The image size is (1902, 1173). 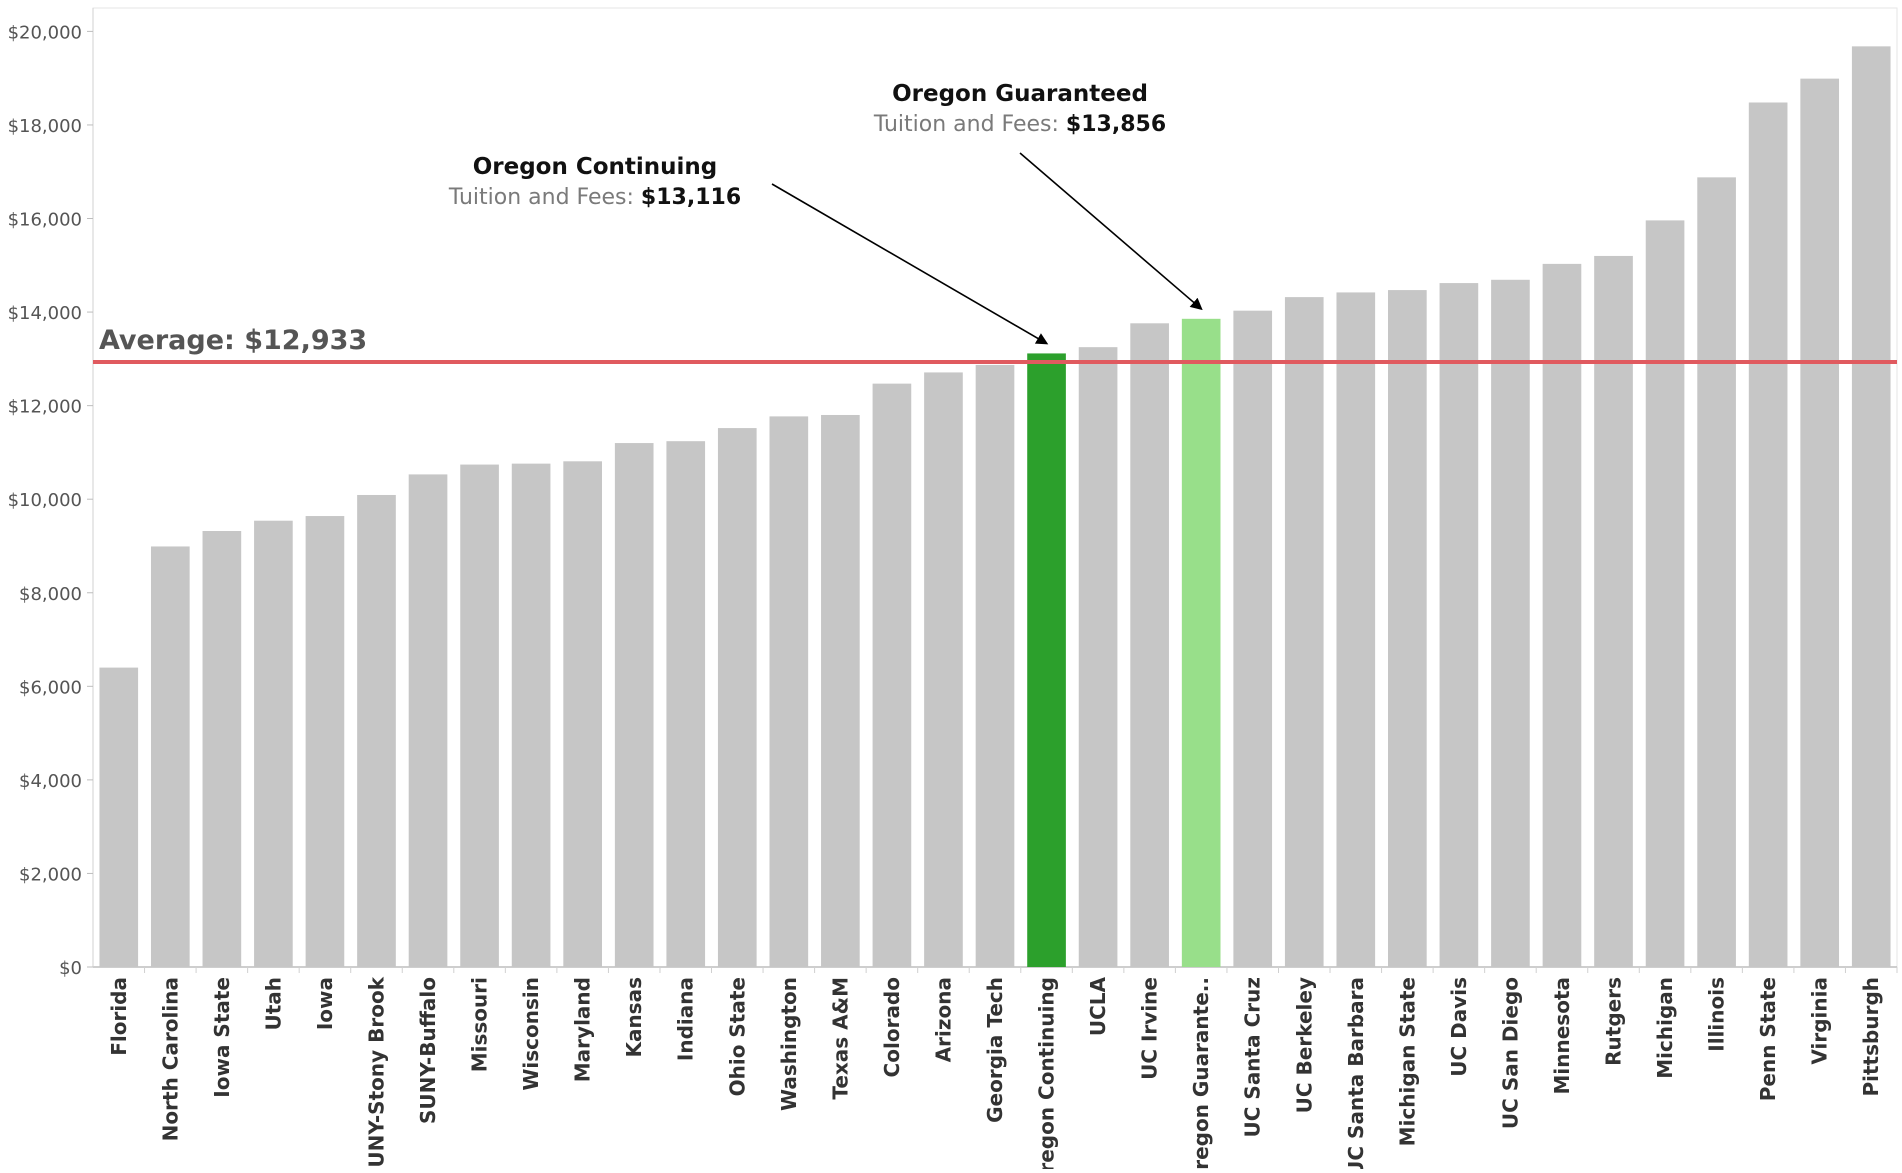 What do you see at coordinates (50, 687) in the screenshot?
I see `y-tick-label: $6,000` at bounding box center [50, 687].